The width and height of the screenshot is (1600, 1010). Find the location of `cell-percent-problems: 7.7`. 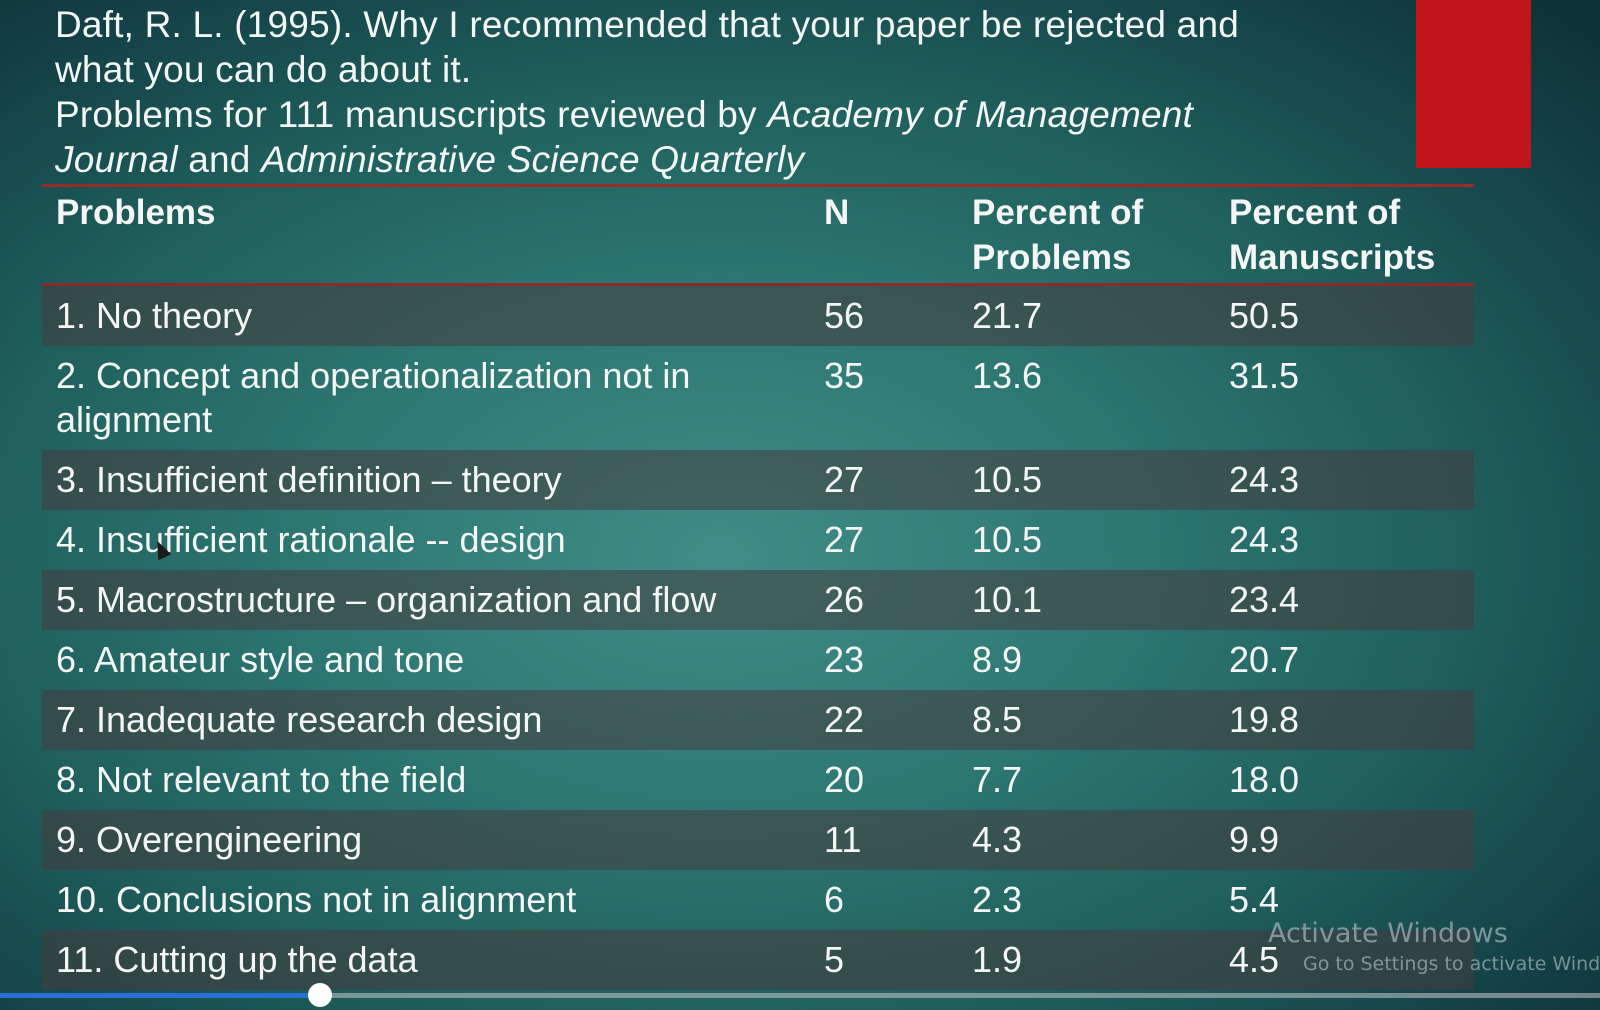

cell-percent-problems: 7.7 is located at coordinates (997, 779).